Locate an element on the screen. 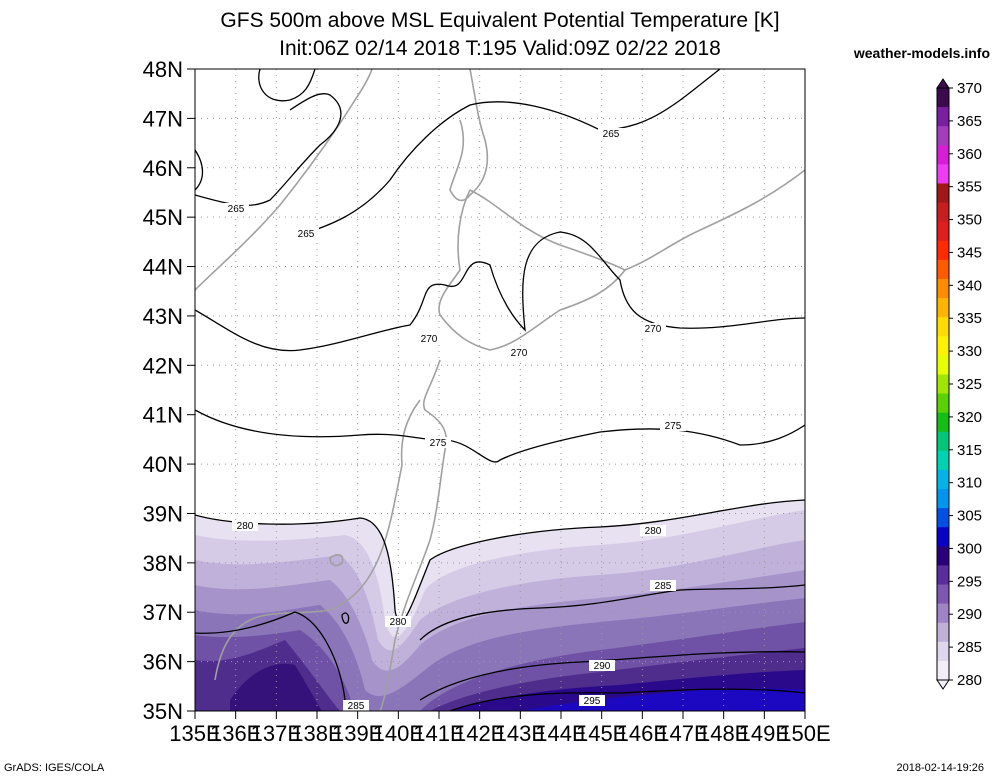 This screenshot has height=779, width=1000. lon-tick-label: 137E is located at coordinates (276, 733).